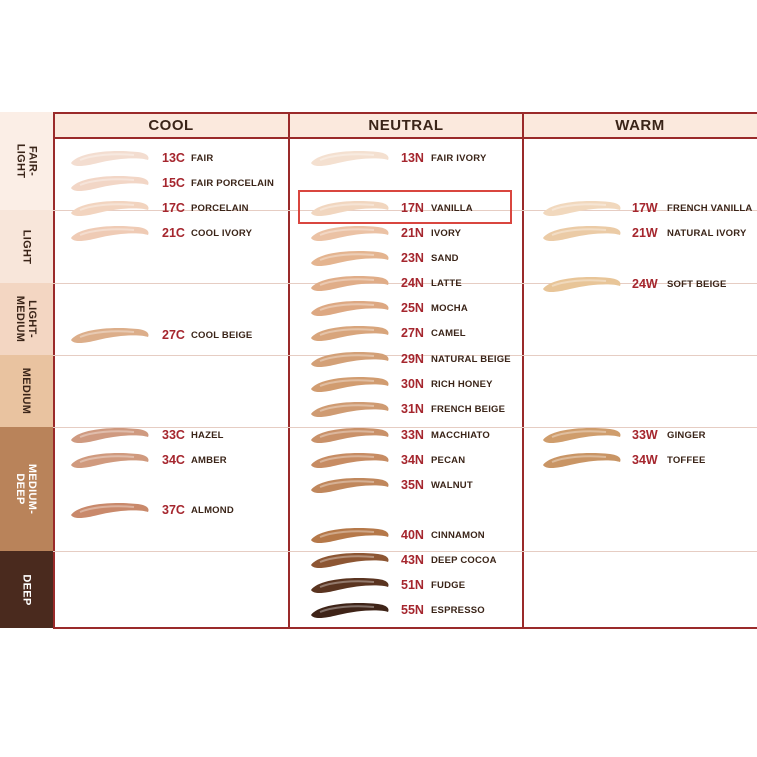 This screenshot has width=757, height=757. Describe the element at coordinates (207, 435) in the screenshot. I see `shade-name: HAZEL` at that location.